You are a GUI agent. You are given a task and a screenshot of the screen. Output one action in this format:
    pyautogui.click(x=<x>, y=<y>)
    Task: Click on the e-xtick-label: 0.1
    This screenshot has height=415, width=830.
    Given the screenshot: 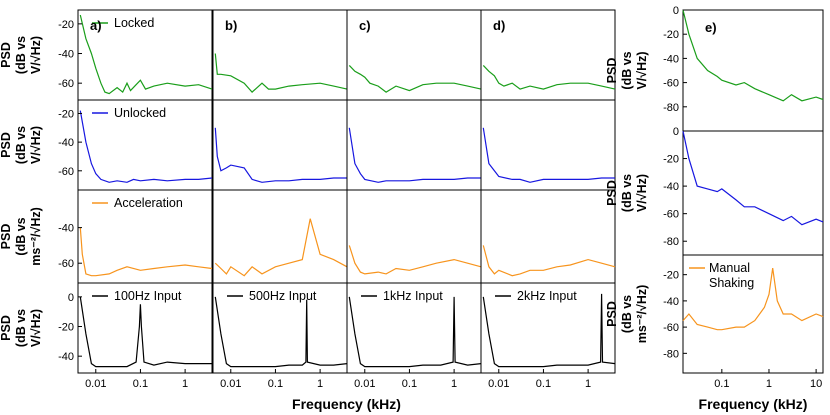 What is the action you would take?
    pyautogui.click(x=721, y=384)
    